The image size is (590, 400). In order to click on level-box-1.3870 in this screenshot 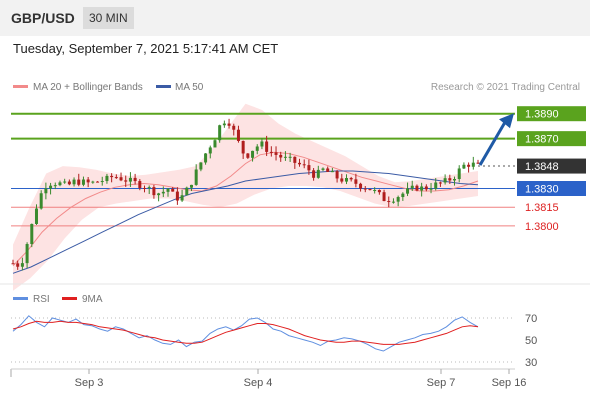, I will do `click(551, 139)`.